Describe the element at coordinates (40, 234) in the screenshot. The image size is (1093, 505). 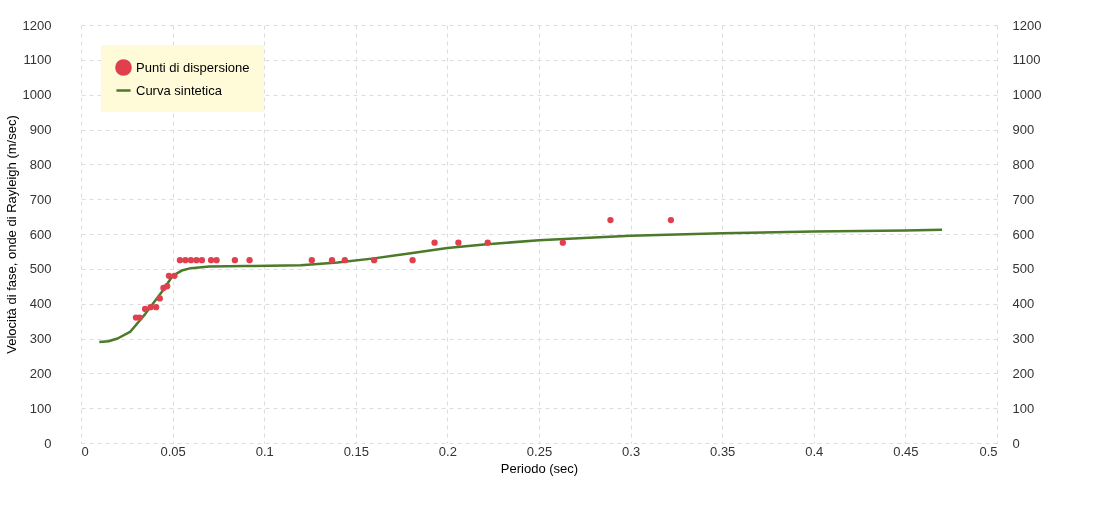
I see `y-tick-label: 600` at that location.